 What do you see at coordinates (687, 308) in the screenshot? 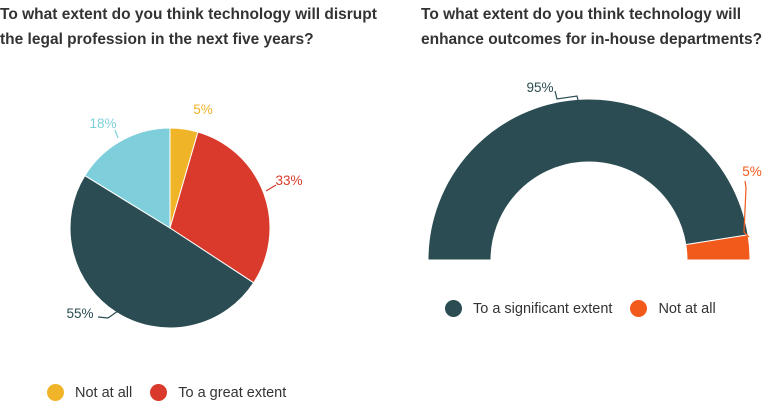
I see `legend-label-not-at-all-2: Not at all` at bounding box center [687, 308].